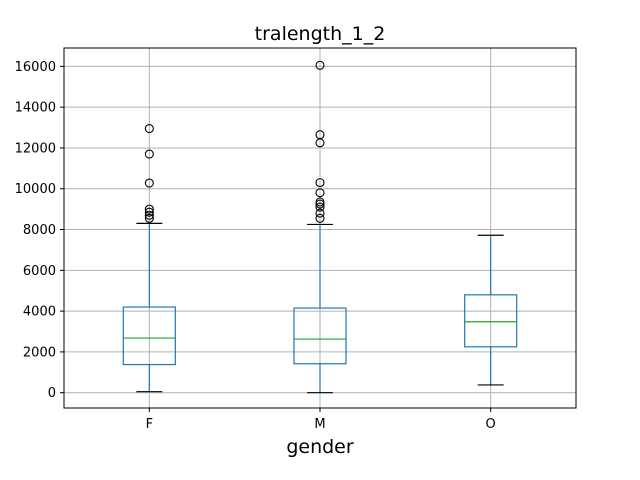 Image resolution: width=640 pixels, height=480 pixels. Describe the element at coordinates (35, 148) in the screenshot. I see `y-tick-label: 12000` at that location.